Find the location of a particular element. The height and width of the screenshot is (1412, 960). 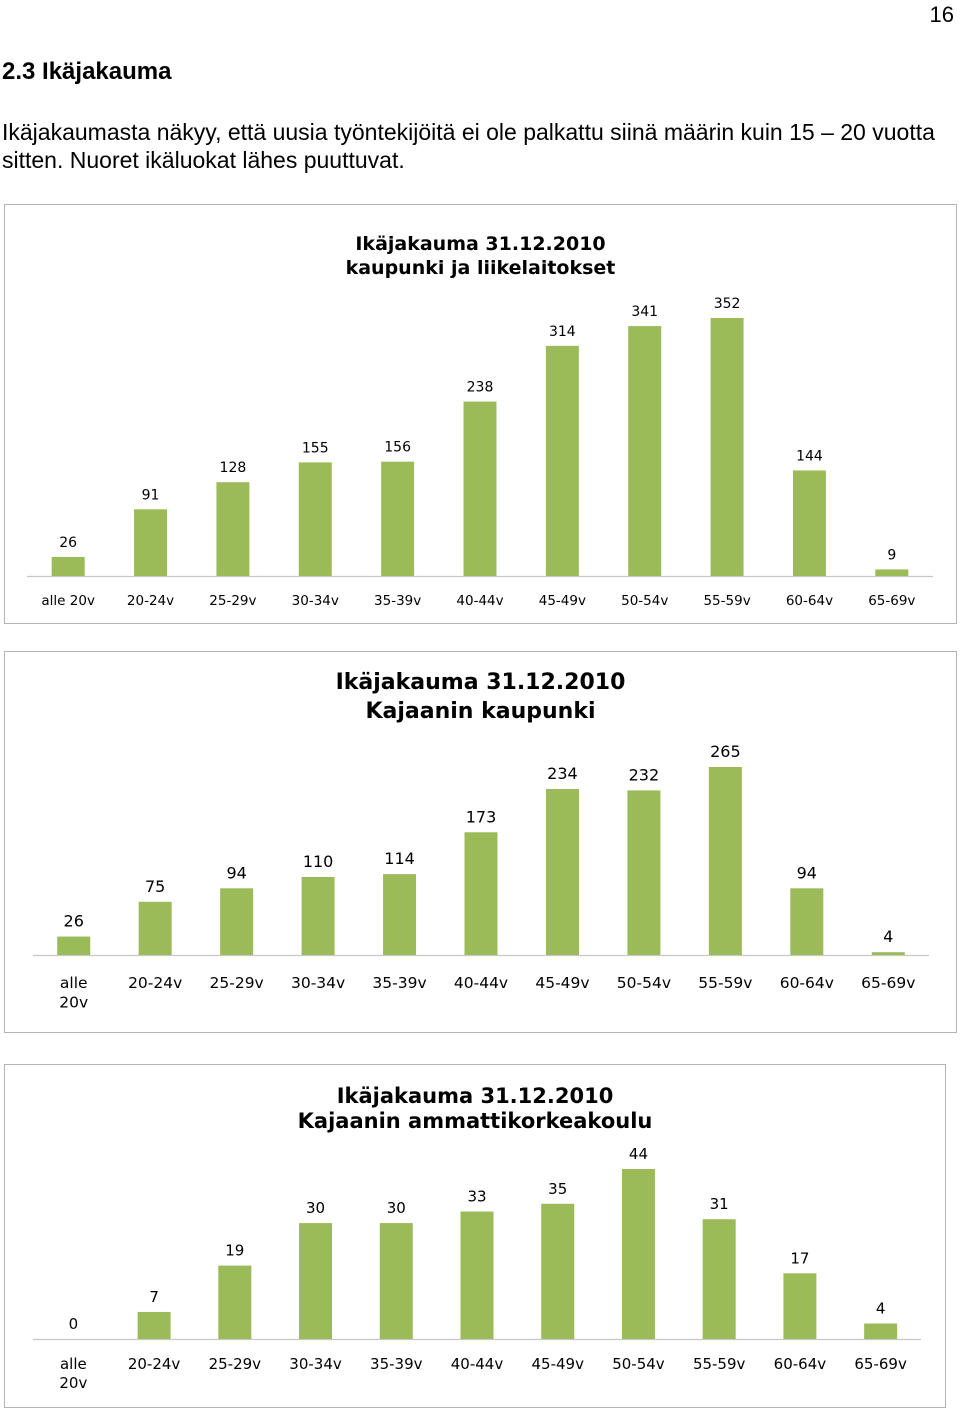

data-label: 238 is located at coordinates (480, 388).